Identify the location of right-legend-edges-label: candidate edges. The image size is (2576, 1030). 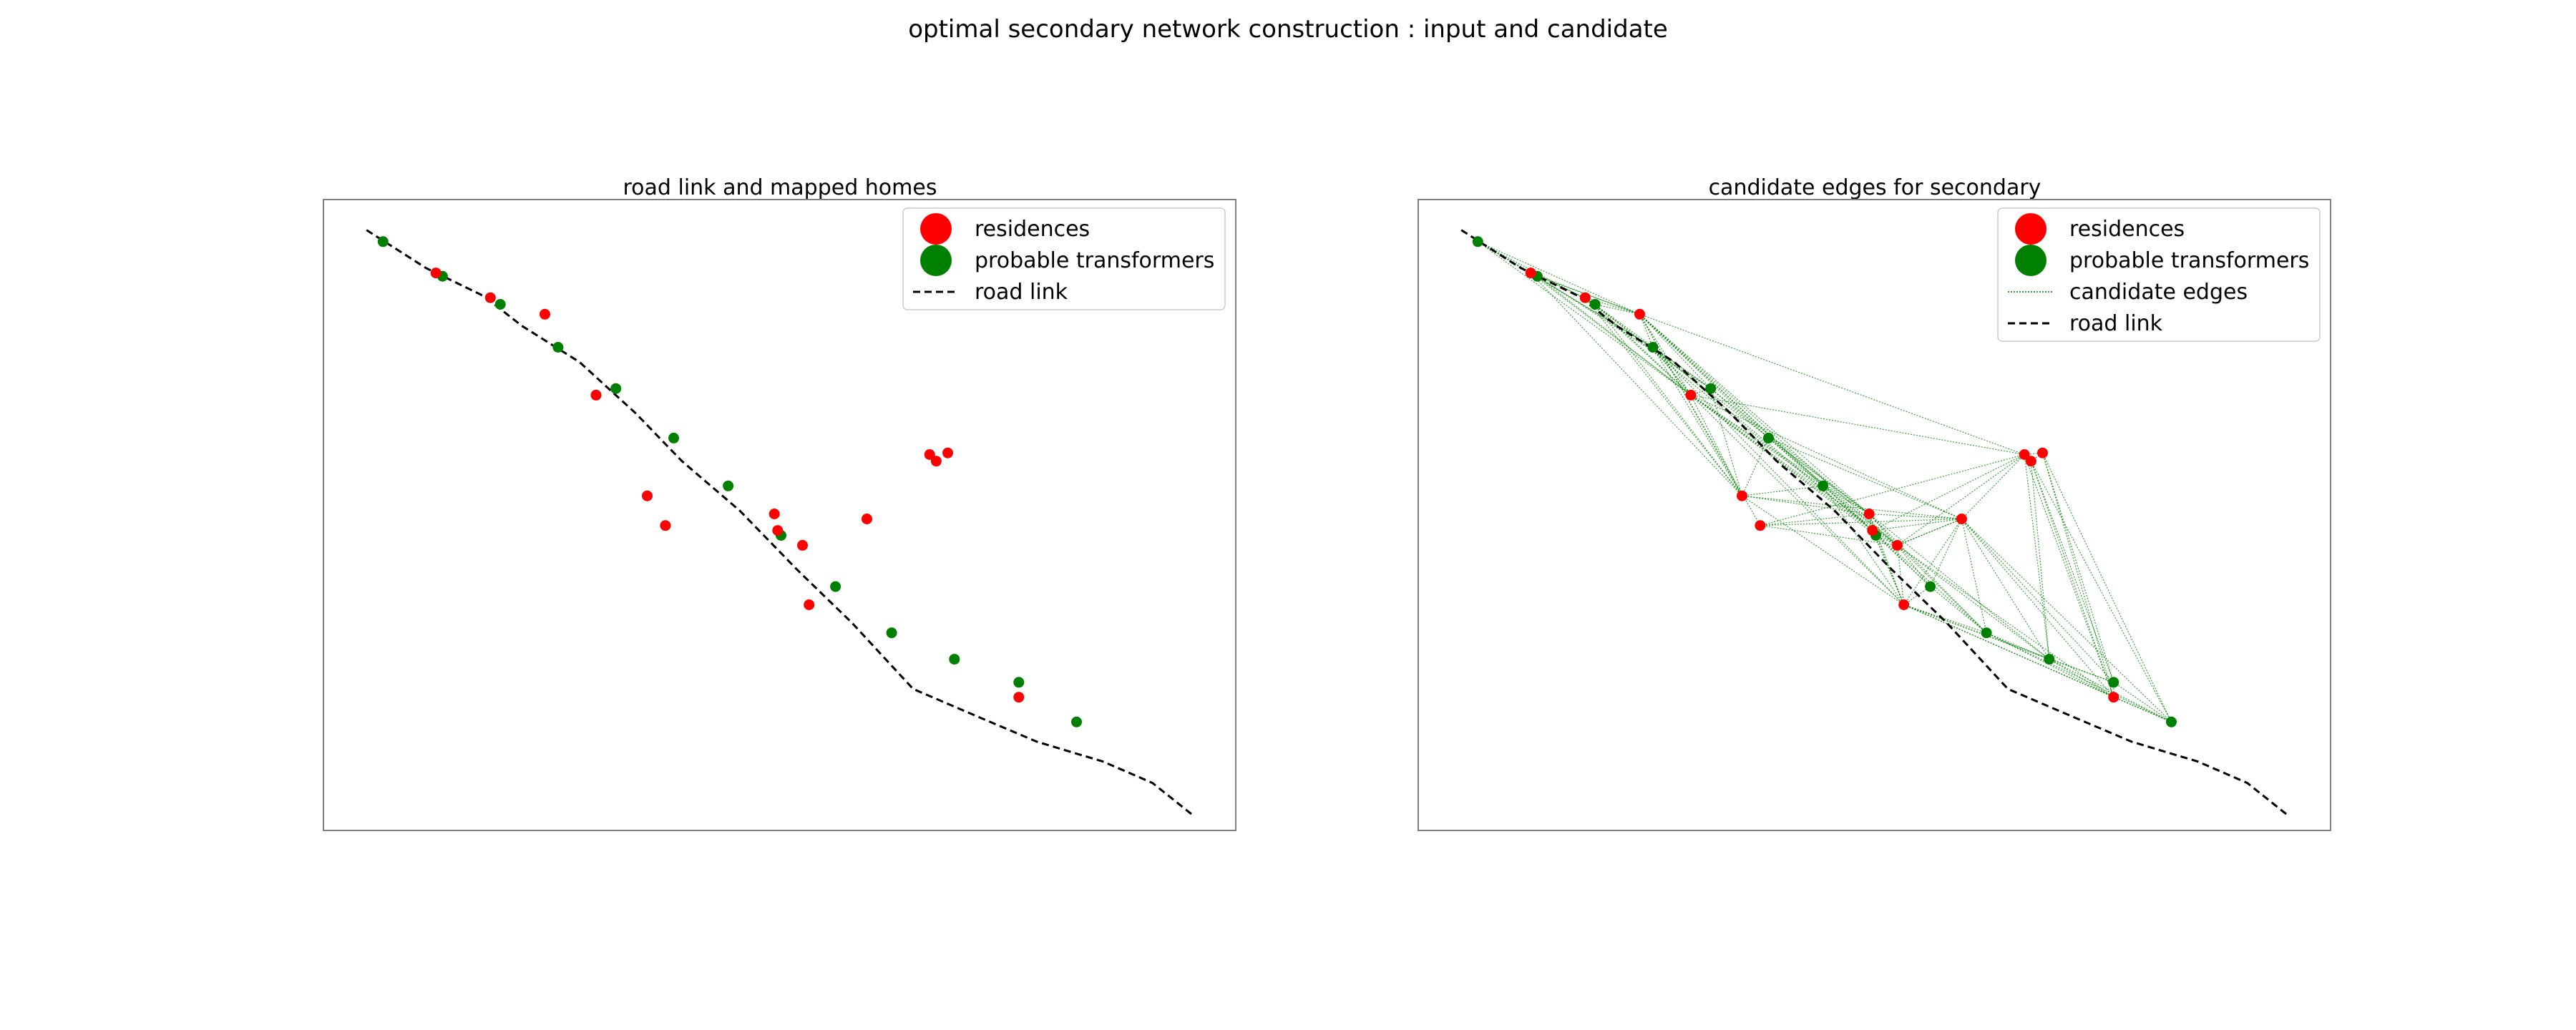
(2158, 292).